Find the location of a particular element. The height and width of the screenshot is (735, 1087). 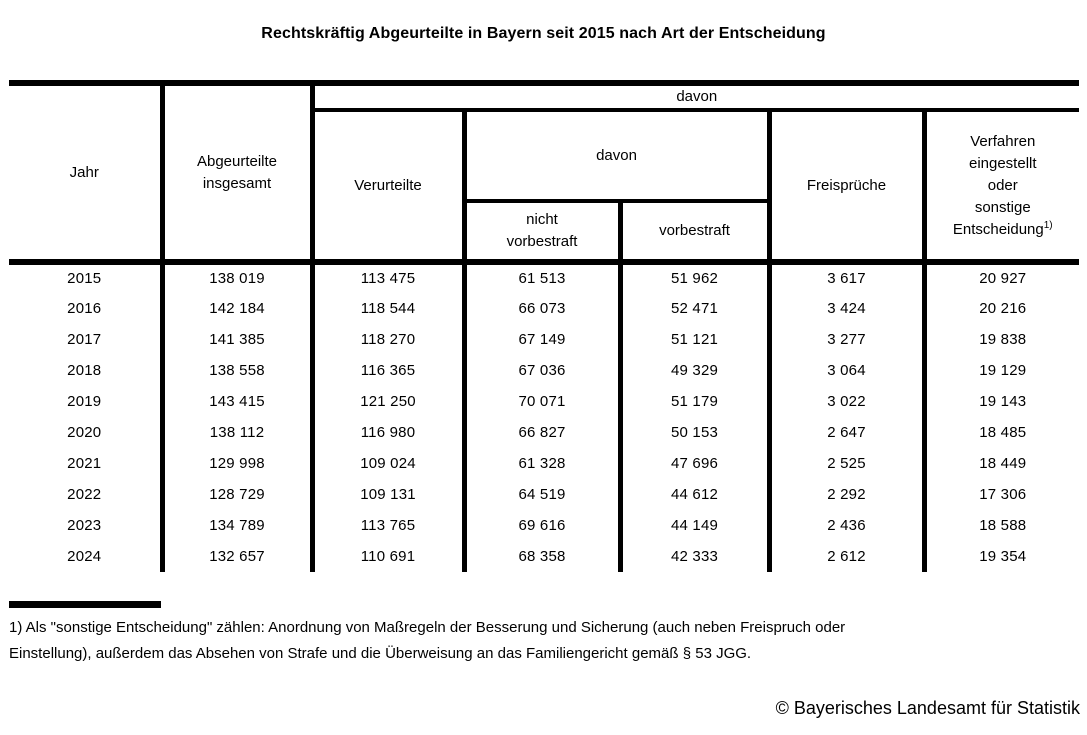

value-cell: 20 927 is located at coordinates (1000, 276).